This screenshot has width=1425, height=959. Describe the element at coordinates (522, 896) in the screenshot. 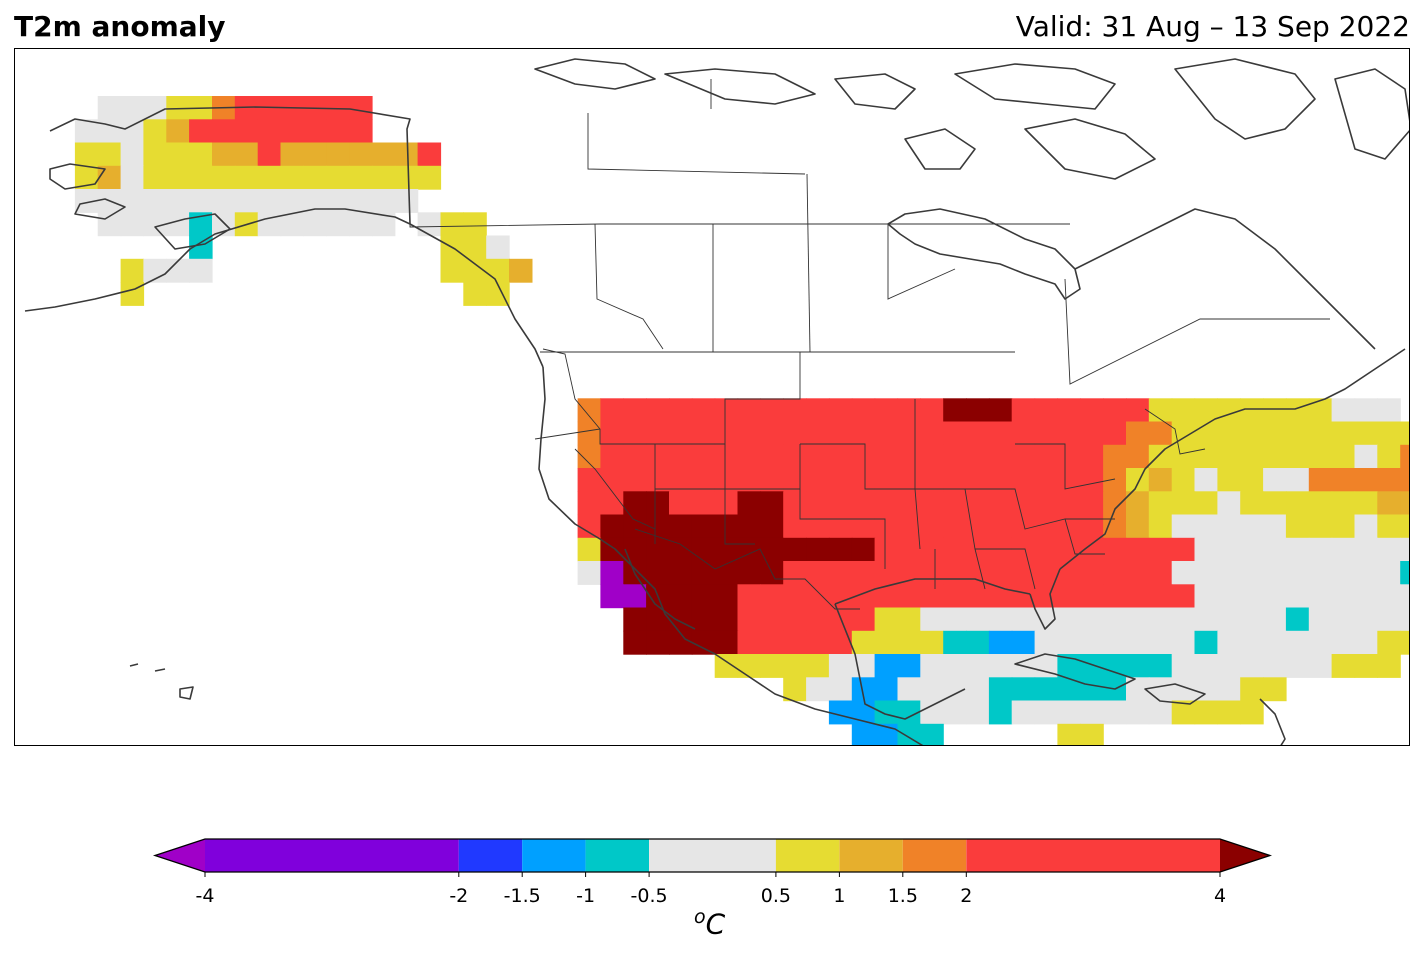

I see `colorbar-tick-label: -1.5` at that location.